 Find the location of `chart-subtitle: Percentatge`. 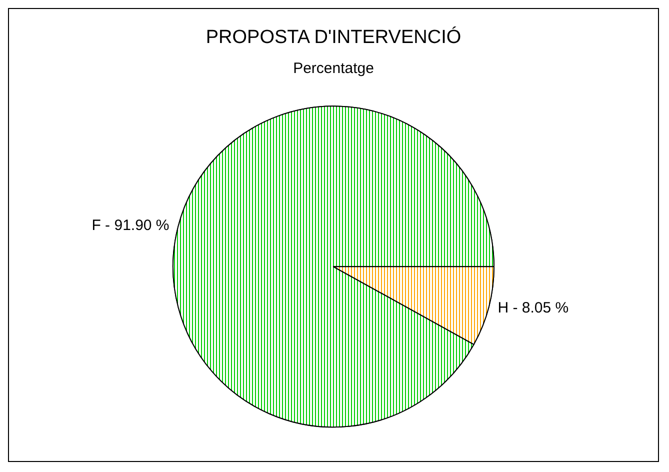

chart-subtitle: Percentatge is located at coordinates (333, 68).